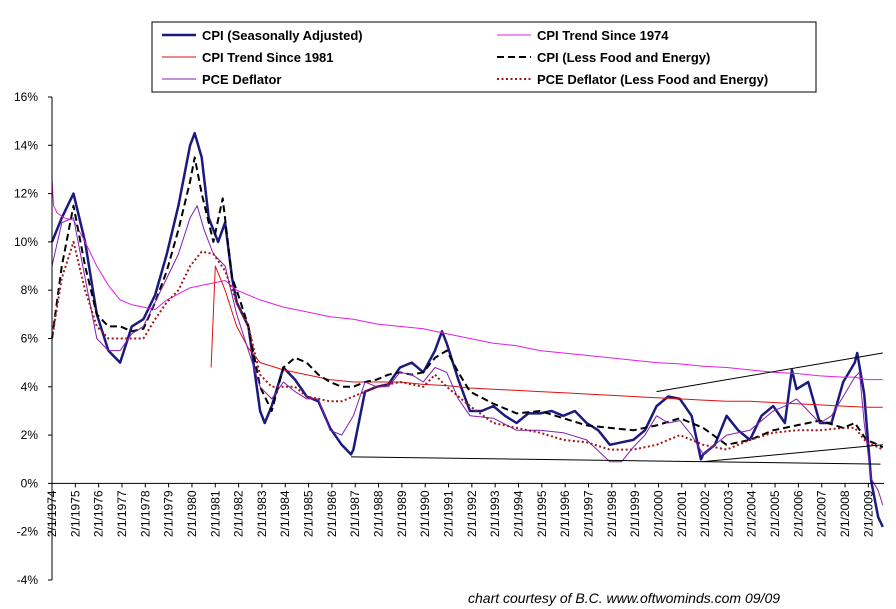  I want to click on x-tick-label: 2/1/2003, so click(728, 513).